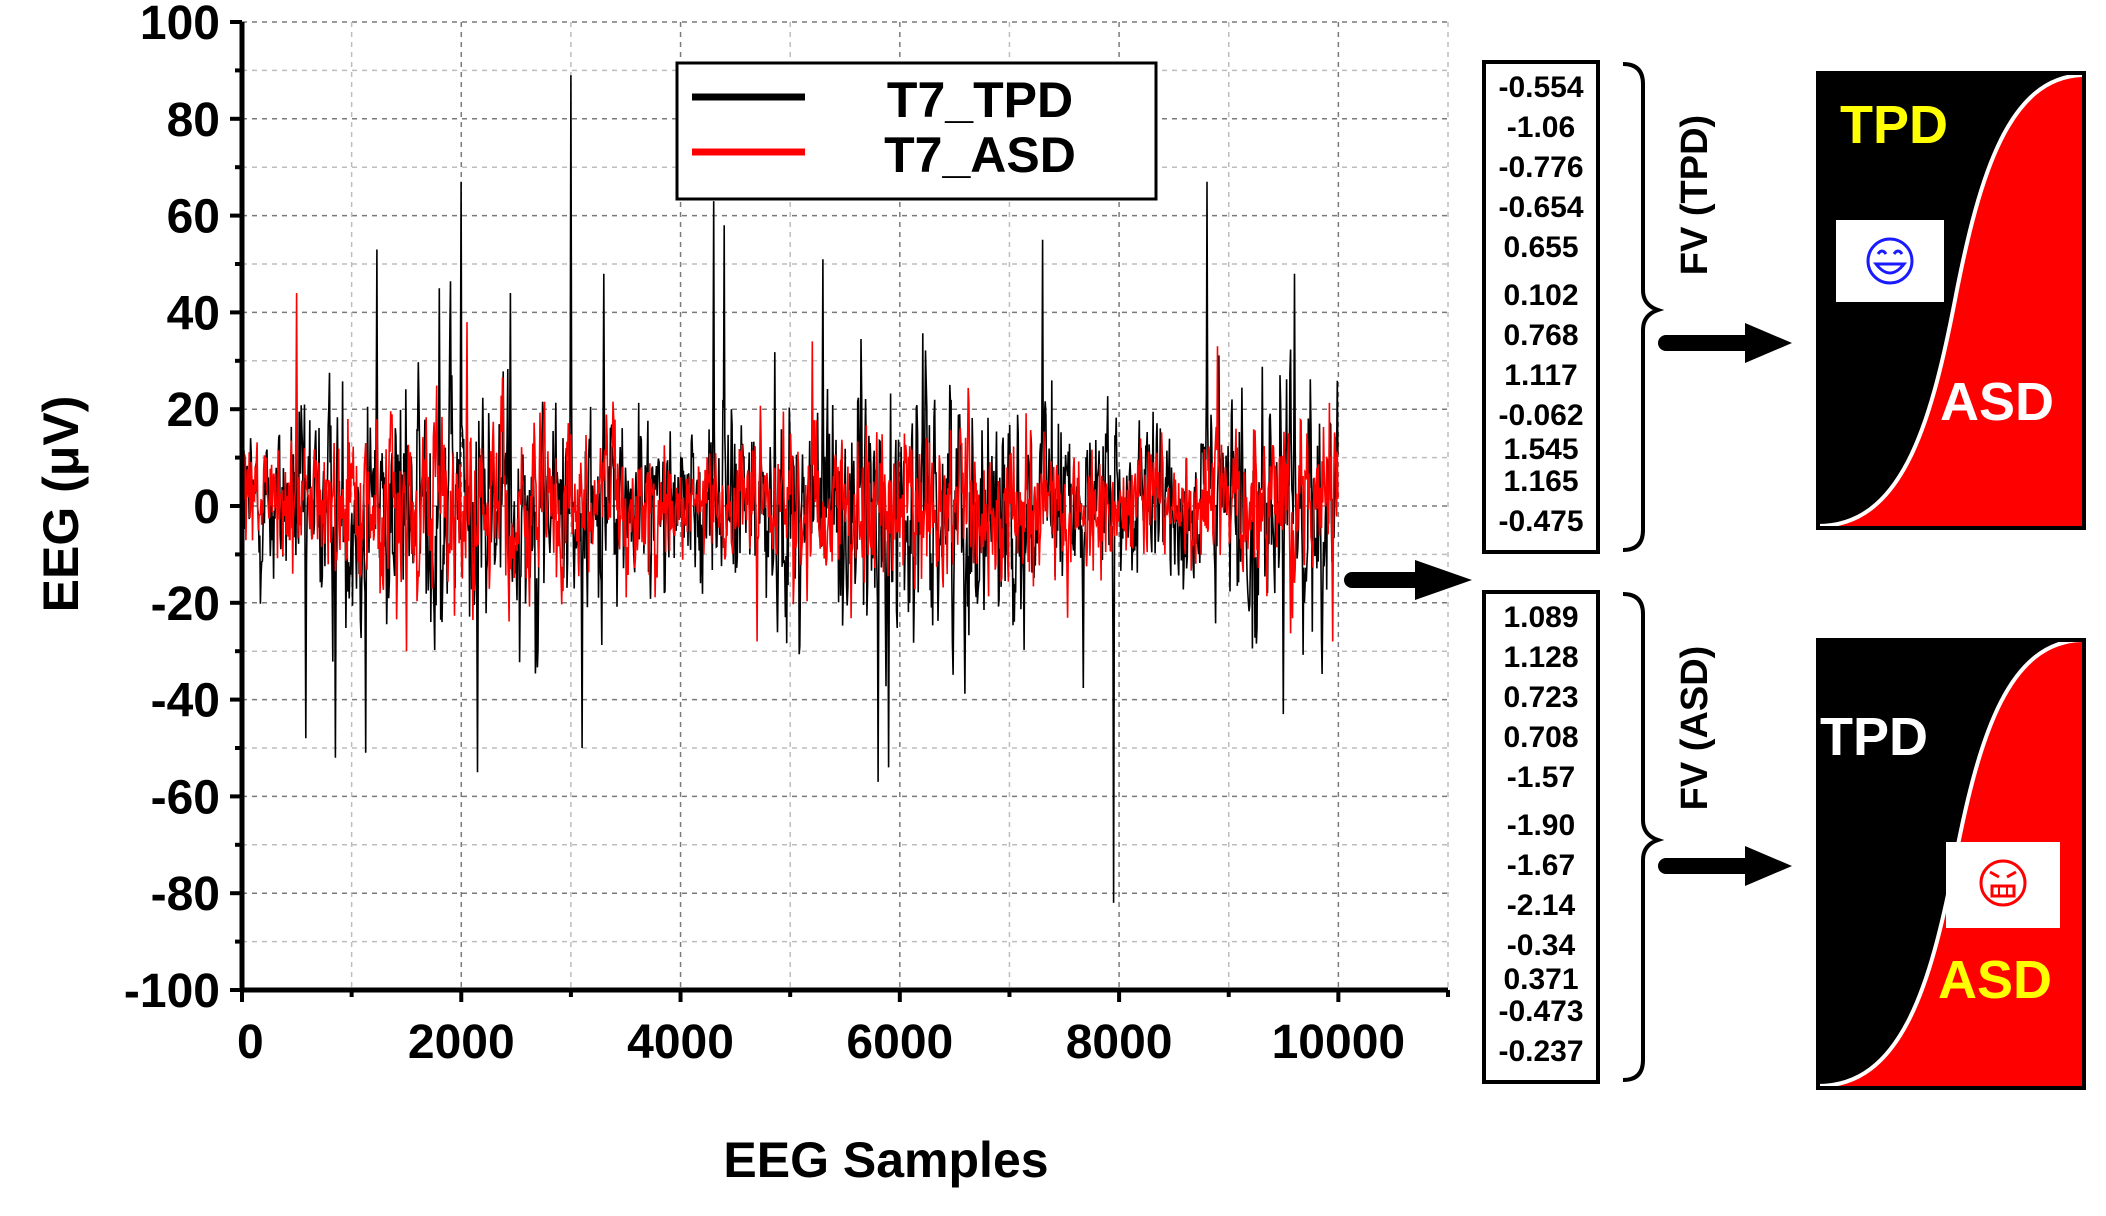 The image size is (2106, 1216). What do you see at coordinates (1540, 375) in the screenshot?
I see `fv-value: 1.117` at bounding box center [1540, 375].